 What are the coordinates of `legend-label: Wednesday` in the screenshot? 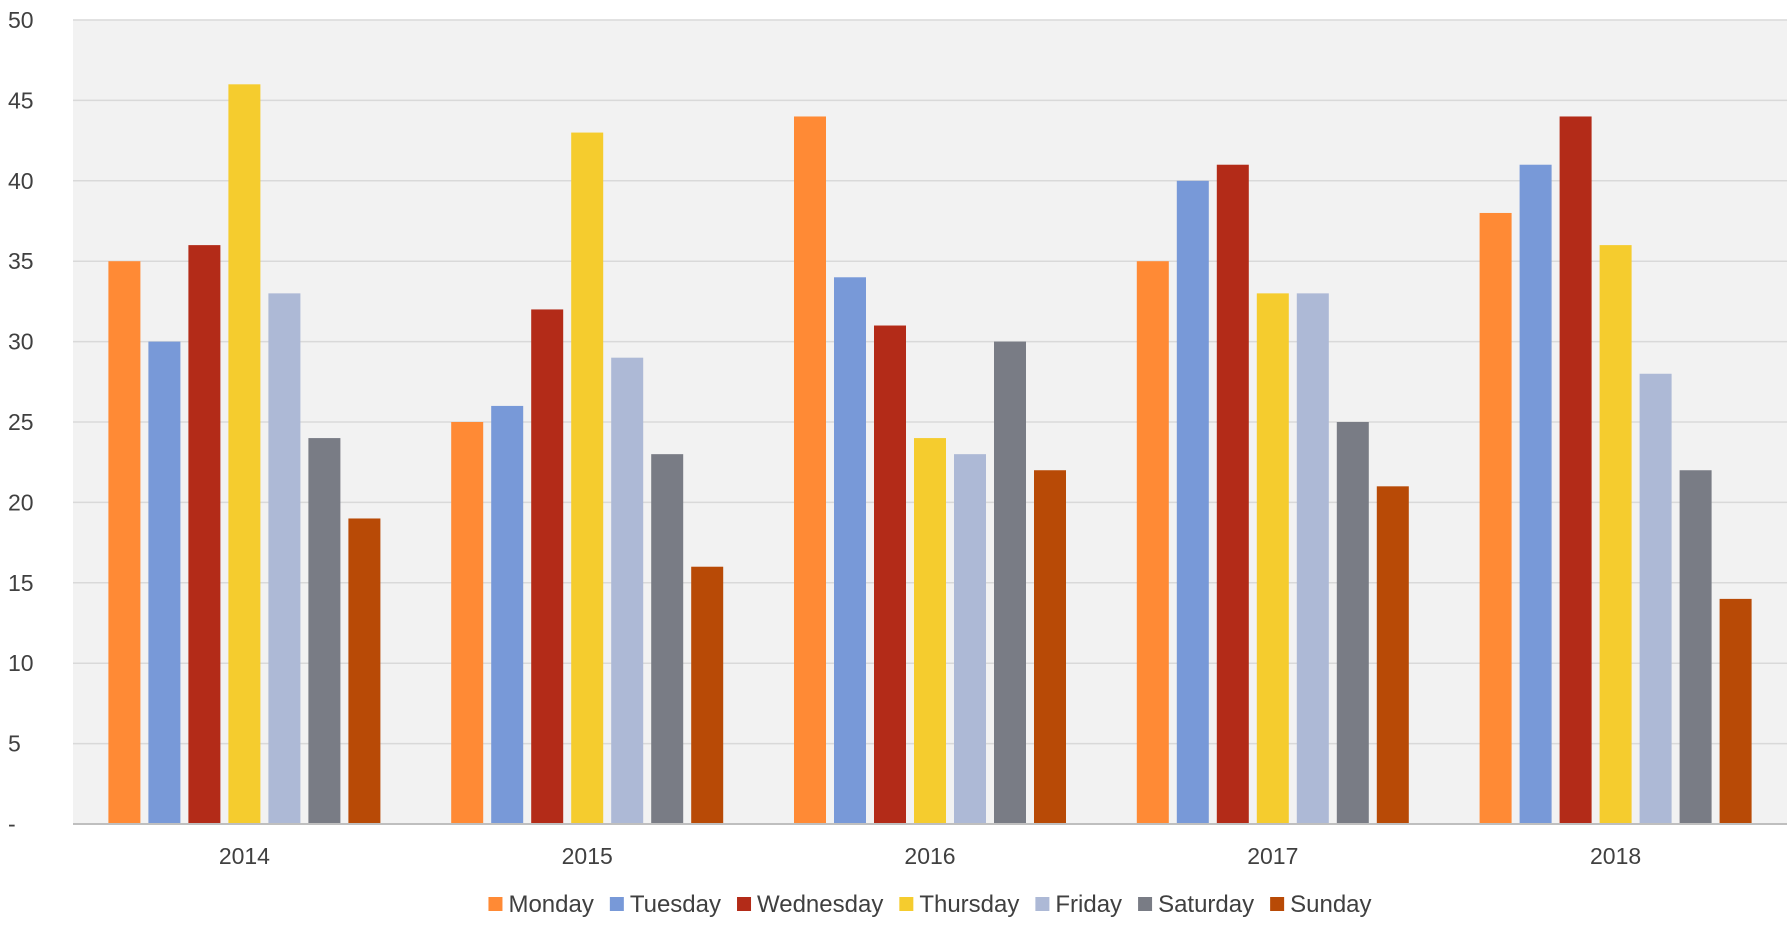 It's located at (820, 904).